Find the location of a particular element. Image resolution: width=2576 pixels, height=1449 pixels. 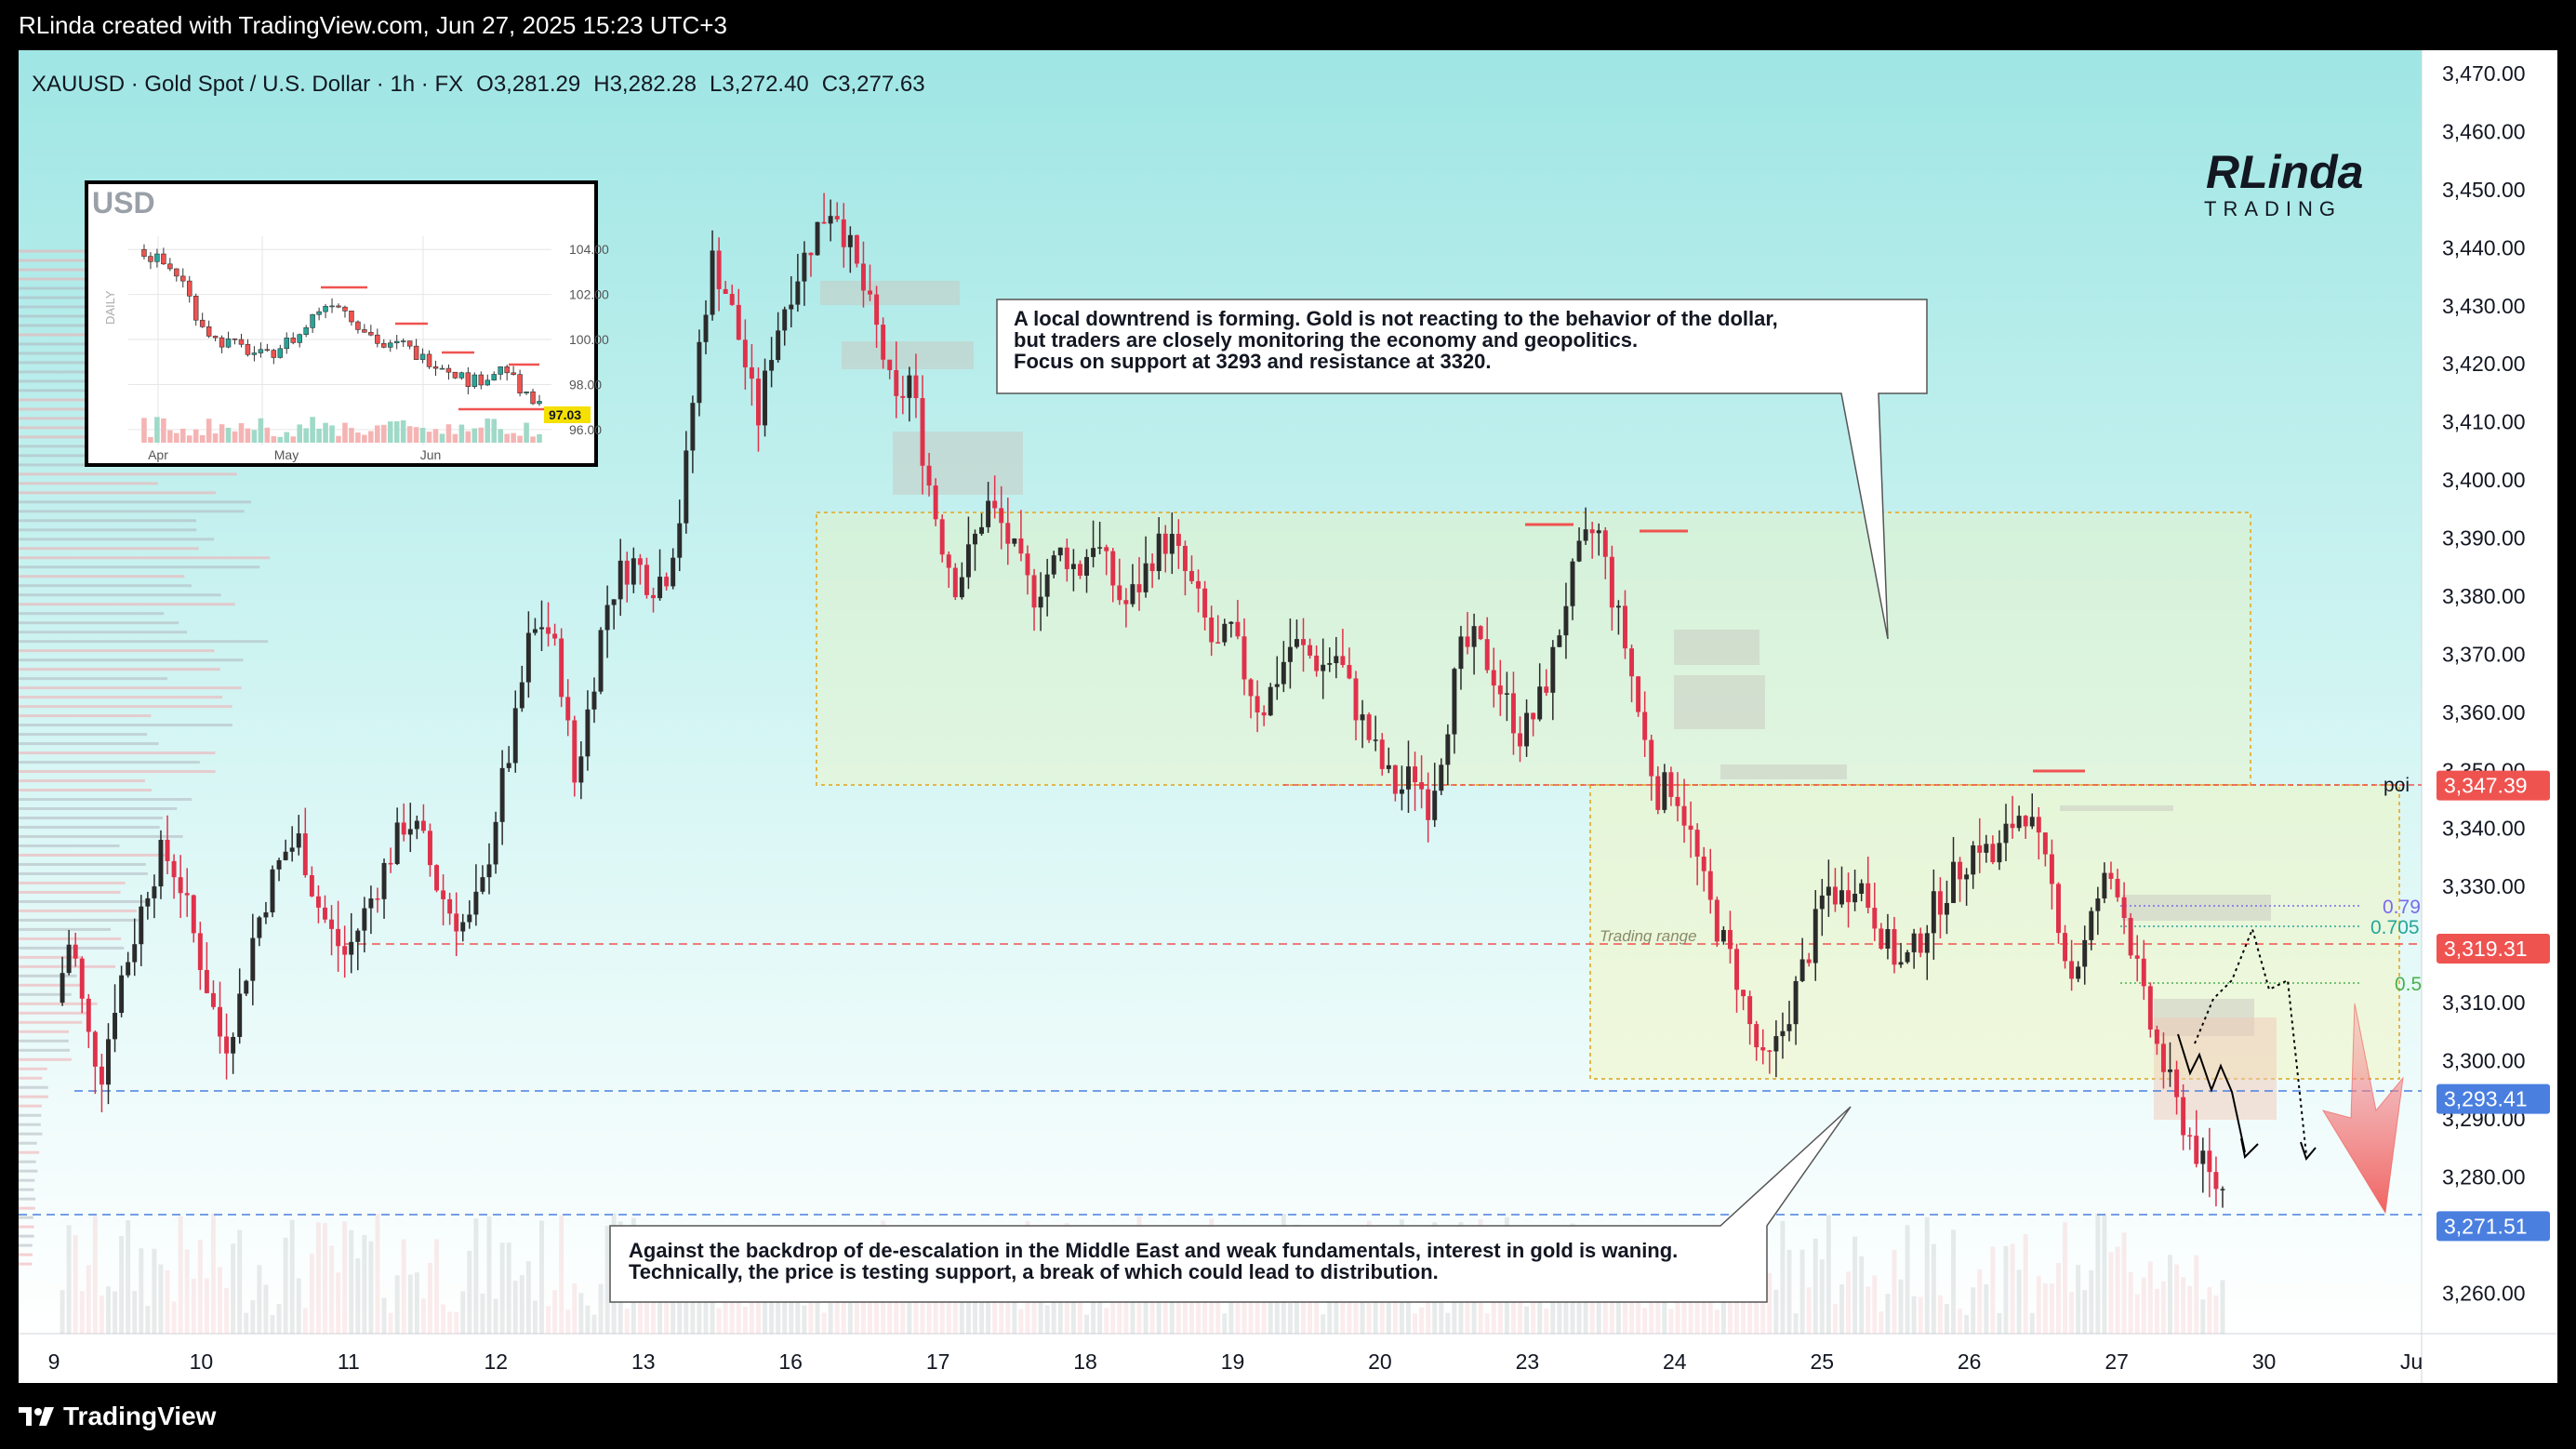

price-axis-panel is located at coordinates (2489, 716).